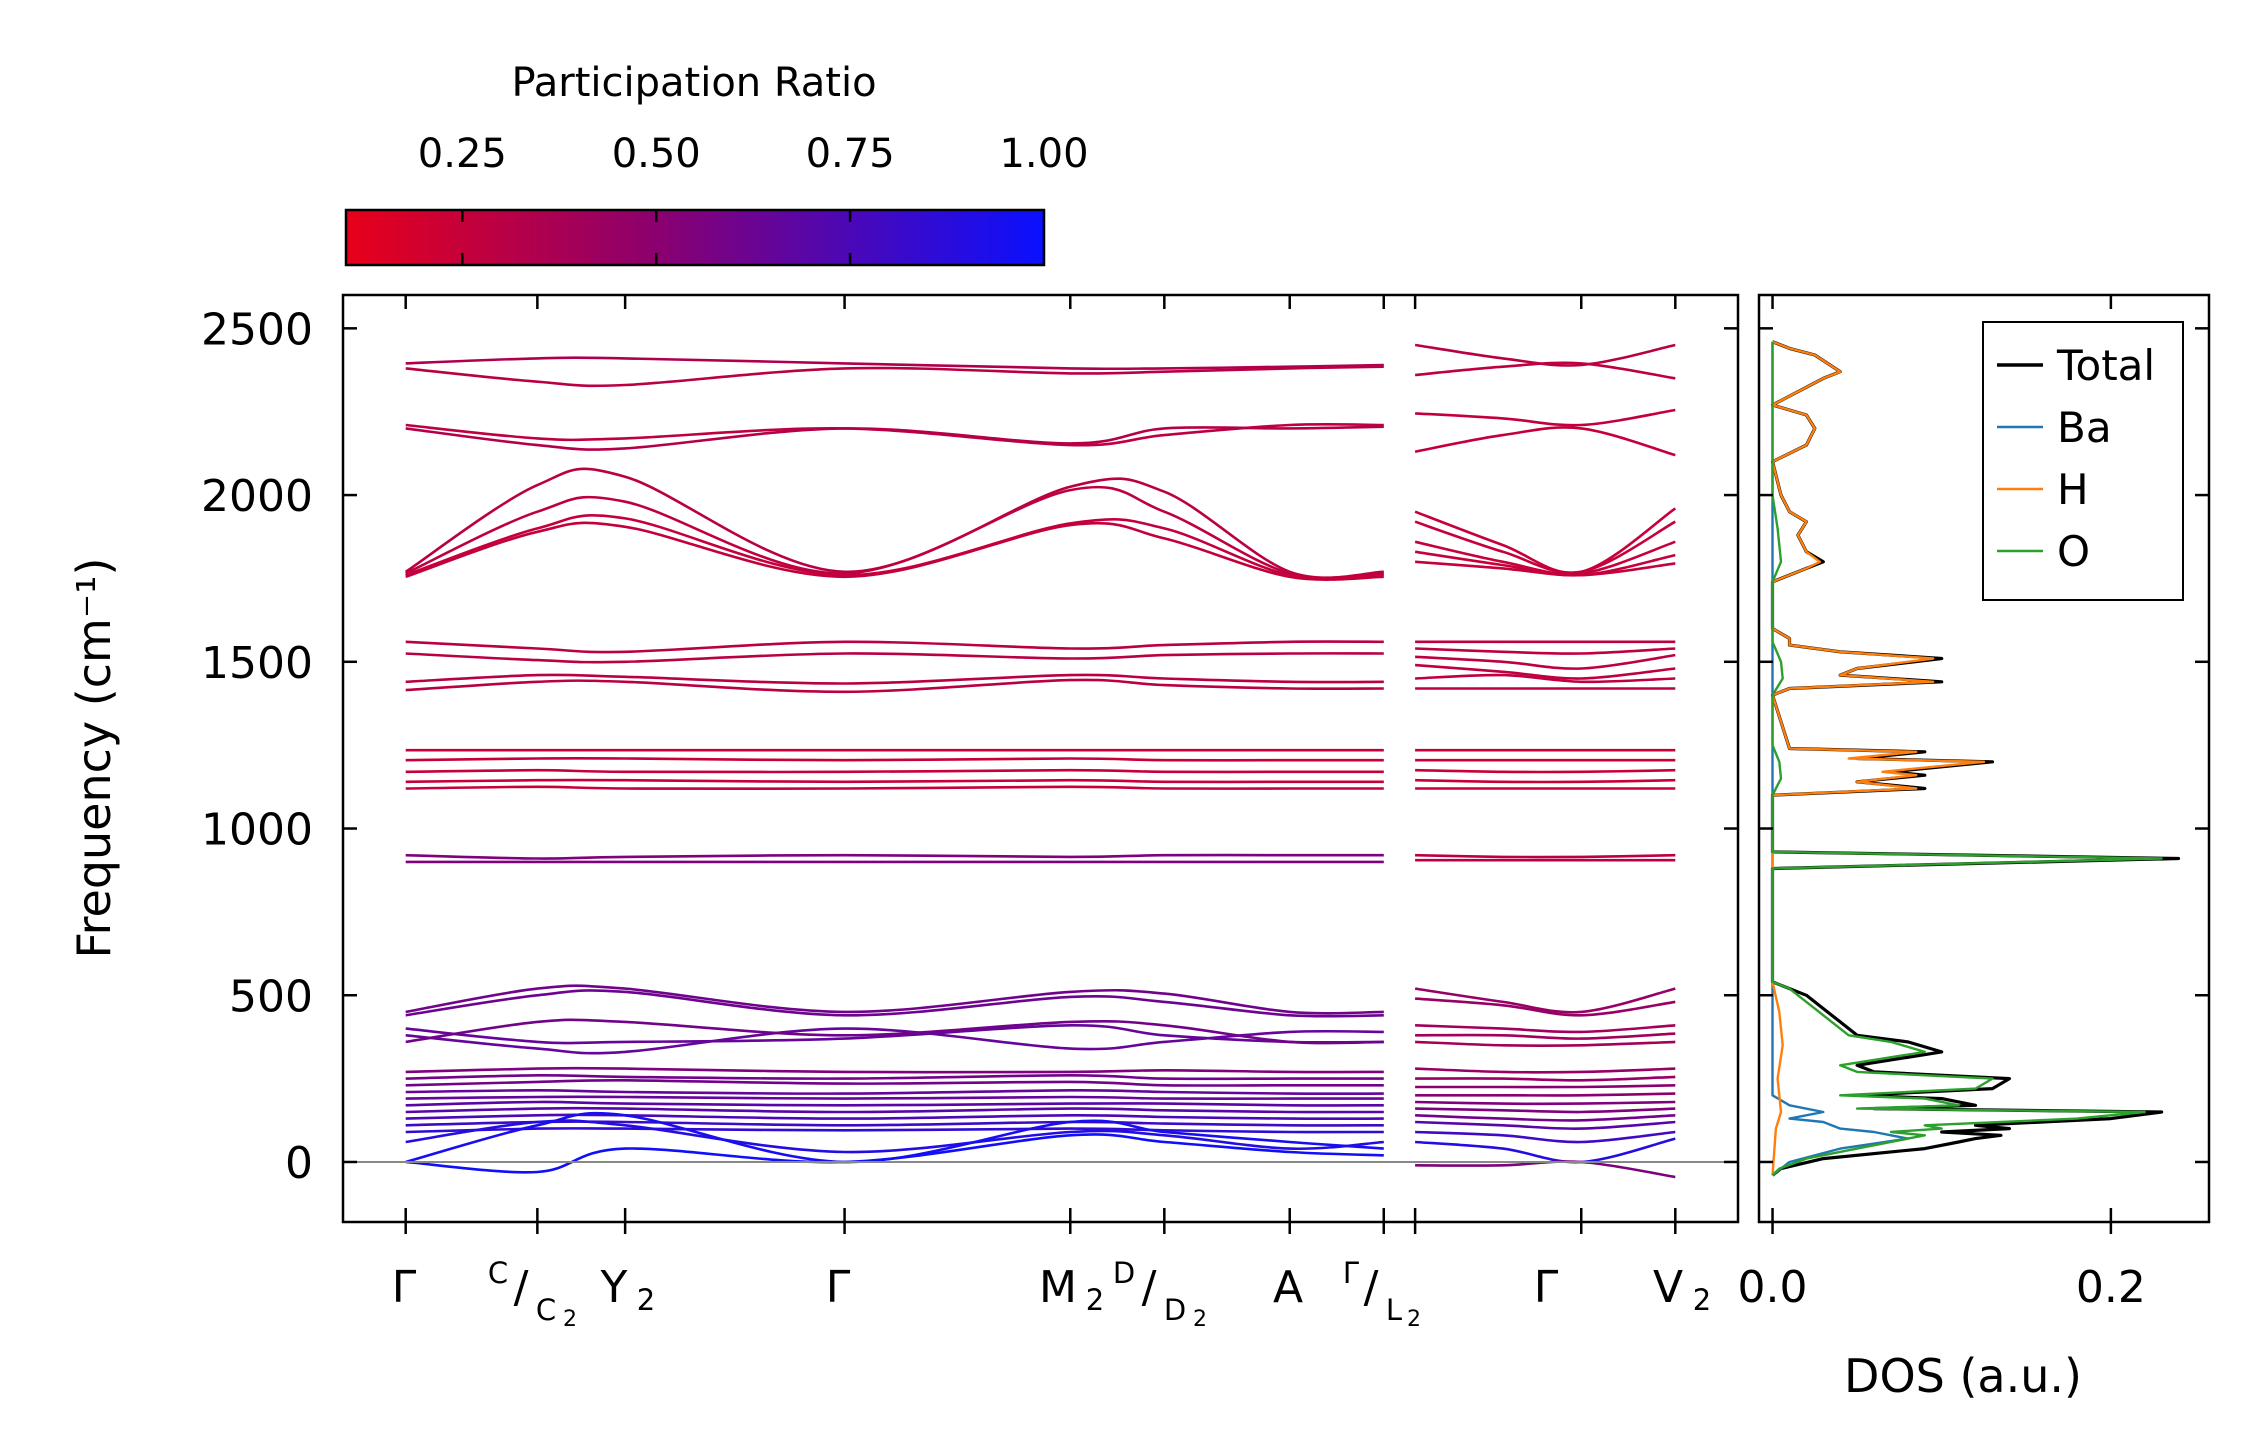  Describe the element at coordinates (94, 758) in the screenshot. I see `y-axis-title: Frequency (cm⁻¹)` at that location.